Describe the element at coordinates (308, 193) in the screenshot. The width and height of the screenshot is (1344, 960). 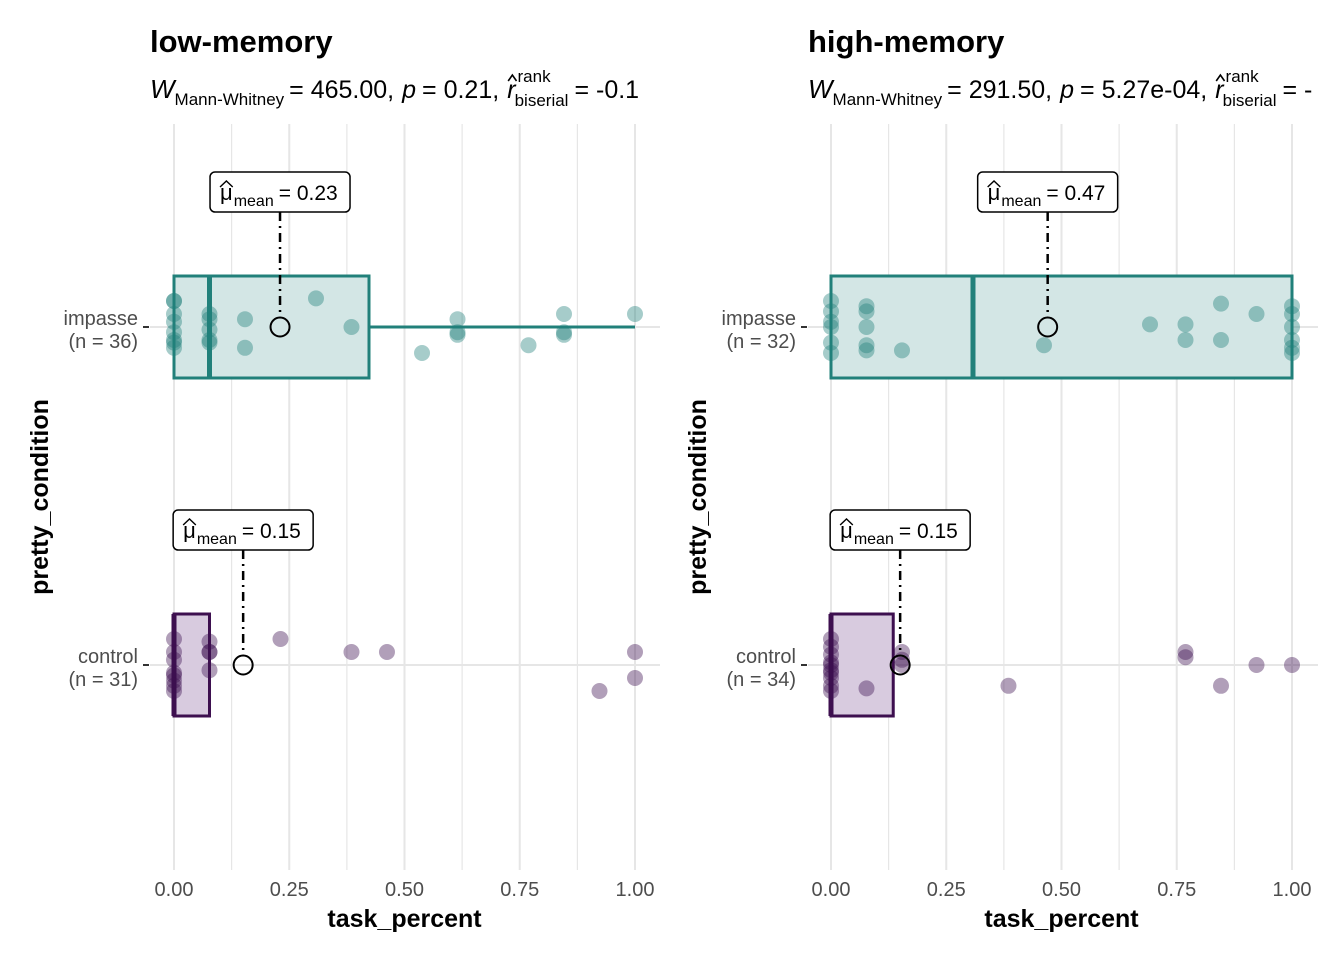
I see `mean-value: = 0.23` at that location.